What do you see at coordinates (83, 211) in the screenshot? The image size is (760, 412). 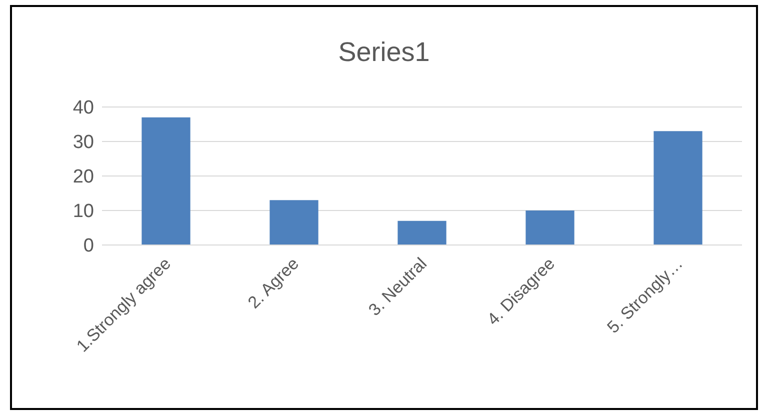 I see `y-tick-label: 10` at bounding box center [83, 211].